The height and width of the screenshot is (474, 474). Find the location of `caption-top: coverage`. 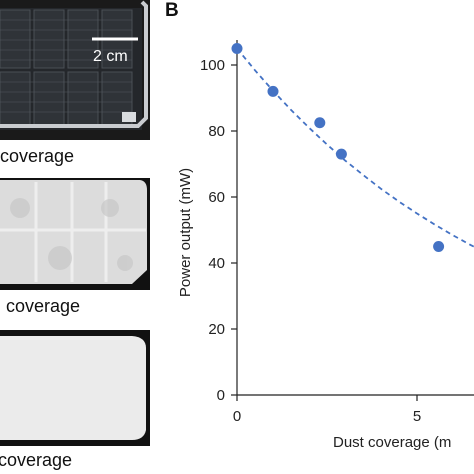

caption-top: coverage is located at coordinates (37, 156).